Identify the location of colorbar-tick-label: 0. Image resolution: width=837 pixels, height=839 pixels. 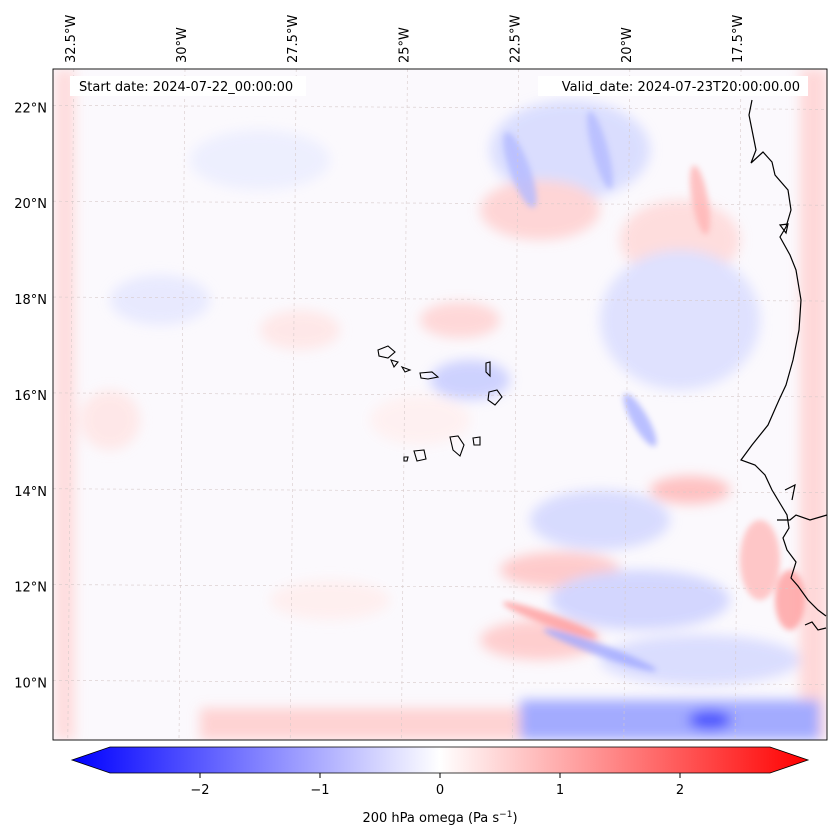
(440, 790).